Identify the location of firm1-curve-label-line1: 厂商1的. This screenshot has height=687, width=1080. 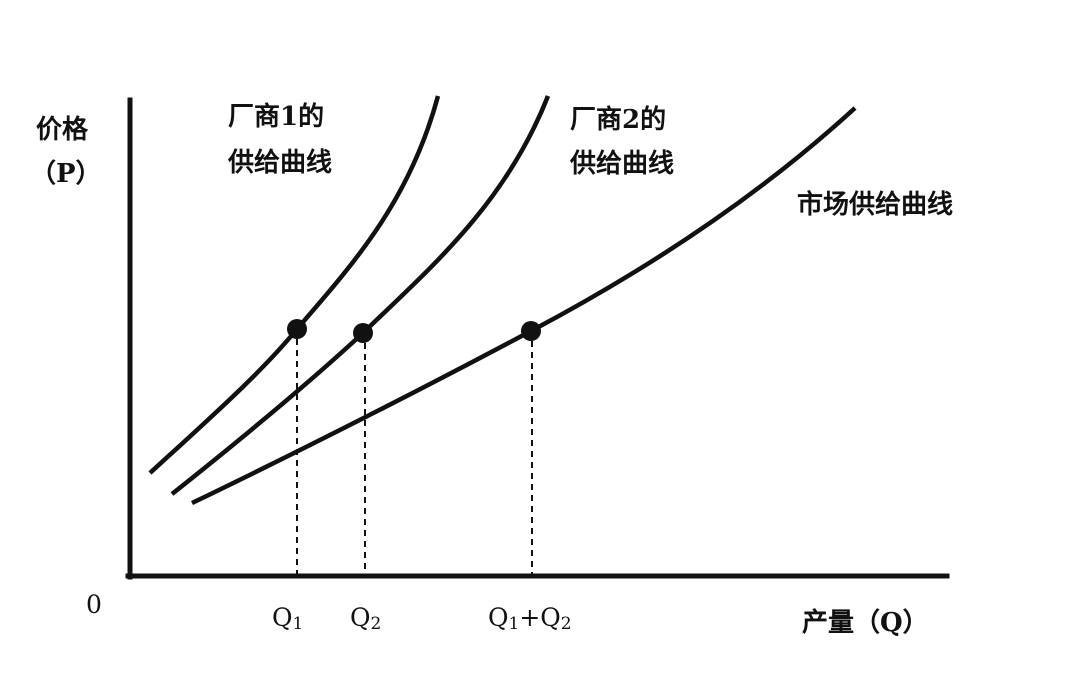
(276, 116).